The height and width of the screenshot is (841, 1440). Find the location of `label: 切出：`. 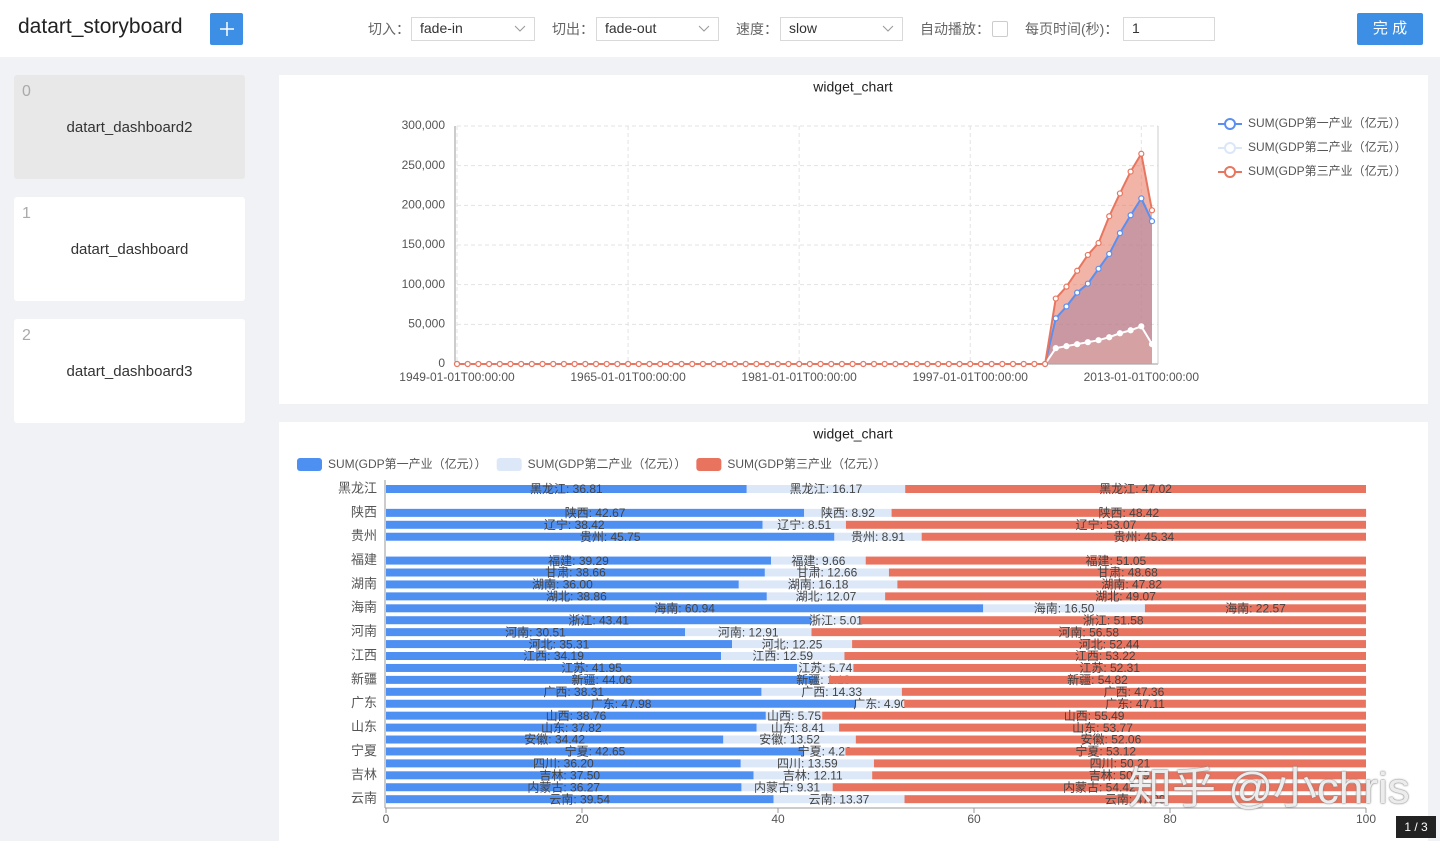

label: 切出： is located at coordinates (573, 29).